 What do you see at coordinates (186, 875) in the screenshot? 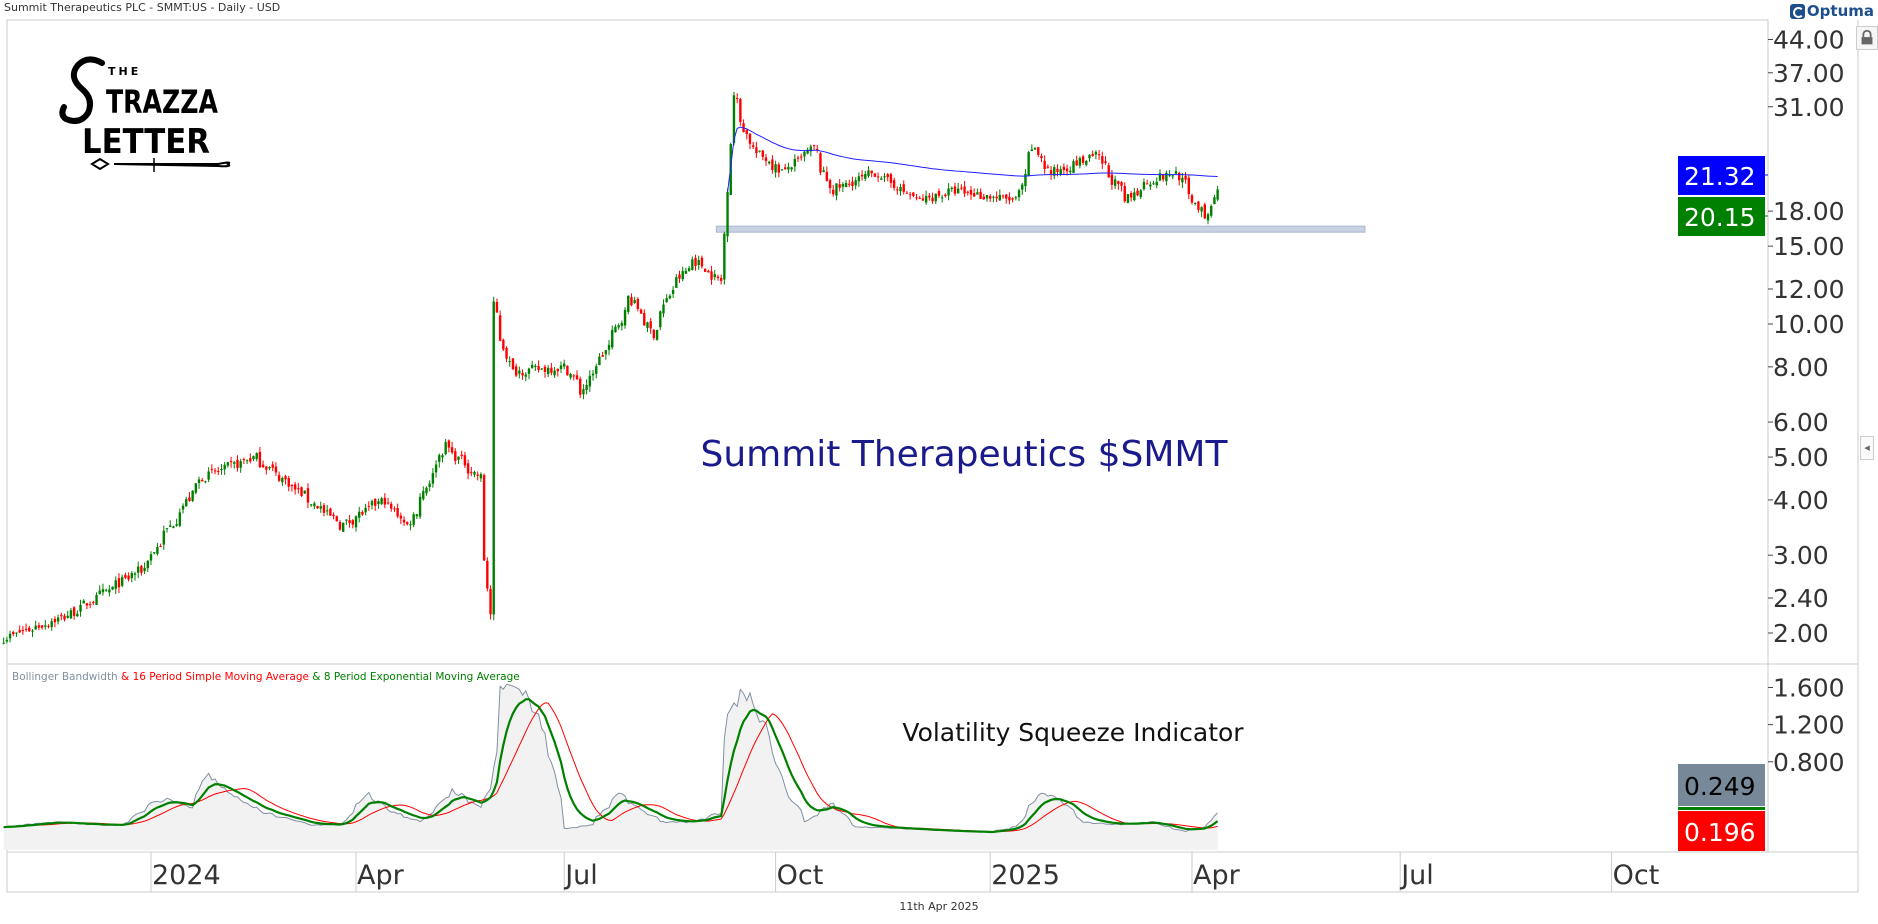
I see `x-tick-label: 2024` at bounding box center [186, 875].